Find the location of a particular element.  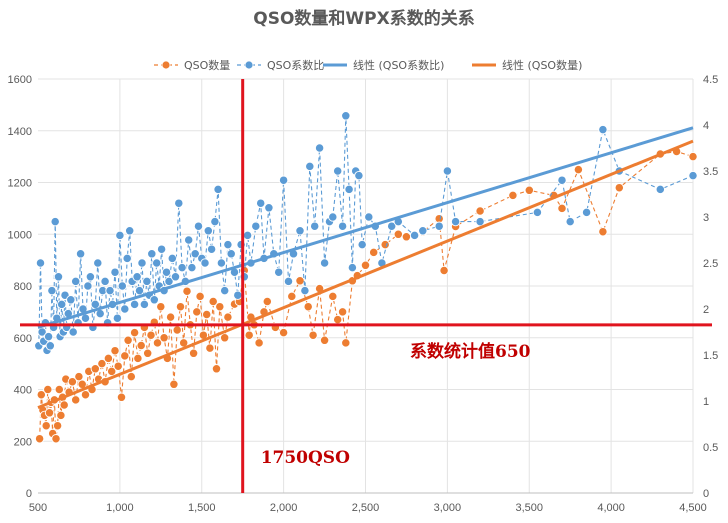

legend-item: QSO系数比 is located at coordinates (280, 65).